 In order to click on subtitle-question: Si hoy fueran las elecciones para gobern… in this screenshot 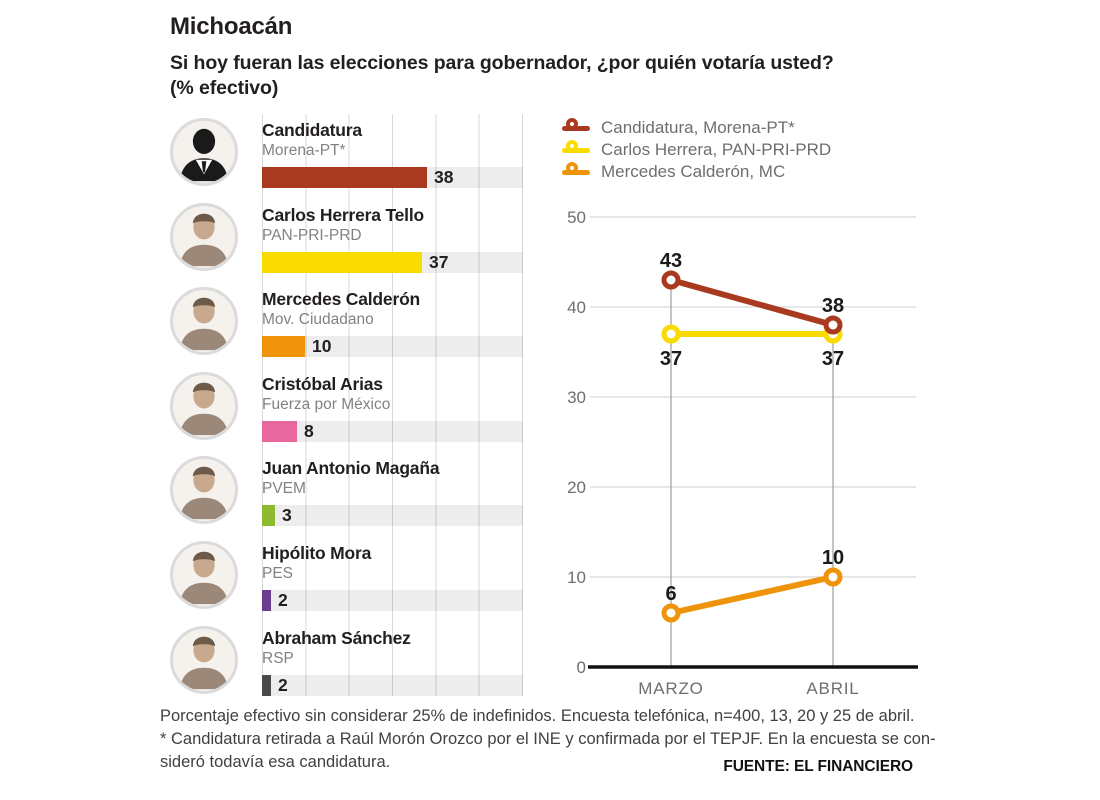, I will do `click(502, 63)`.